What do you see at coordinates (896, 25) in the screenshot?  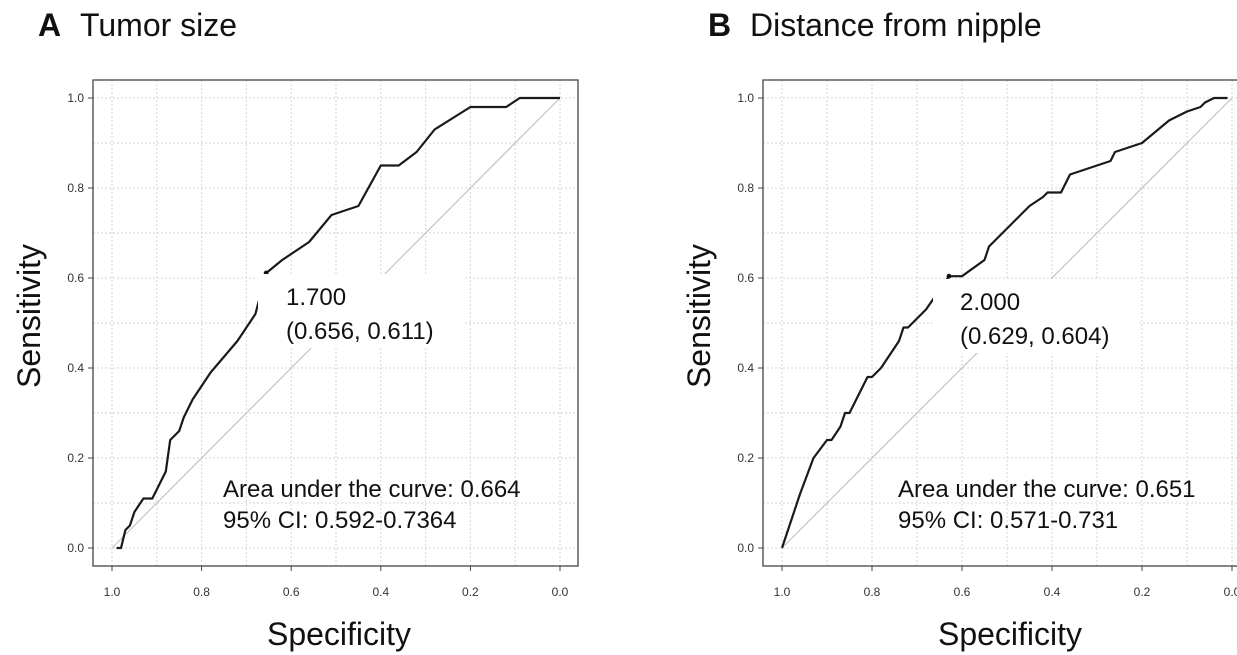 I see `panel-title: Distance from nipple` at bounding box center [896, 25].